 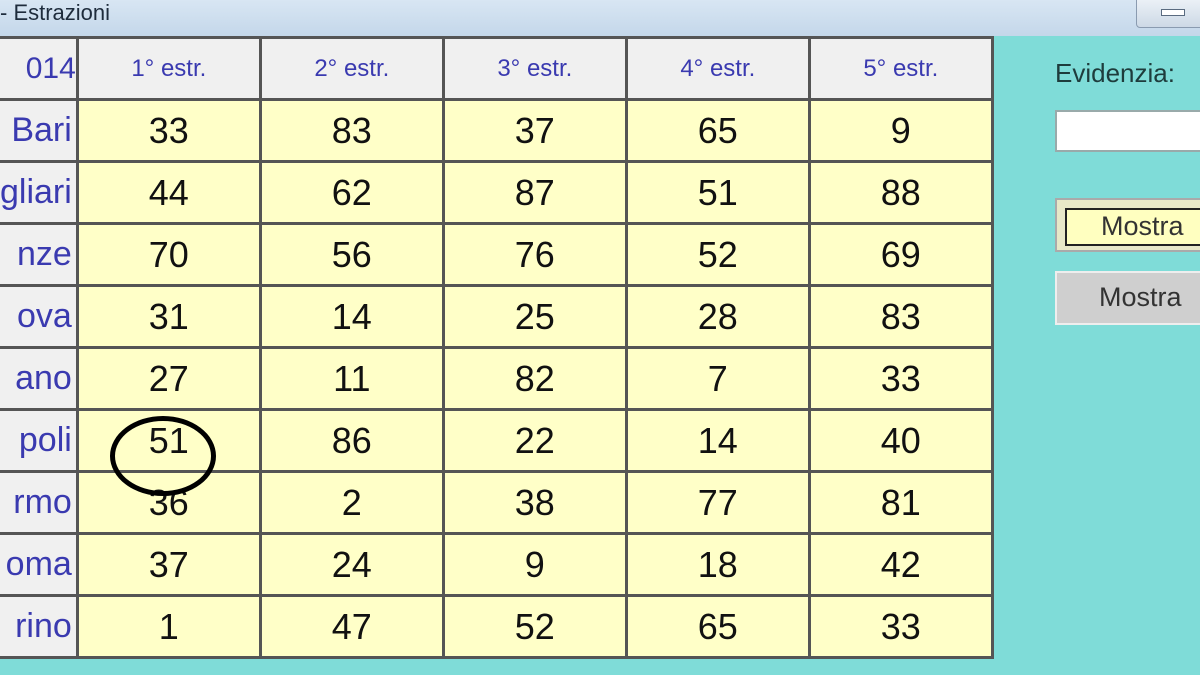 What do you see at coordinates (1127, 131) in the screenshot?
I see `evidenzia-input` at bounding box center [1127, 131].